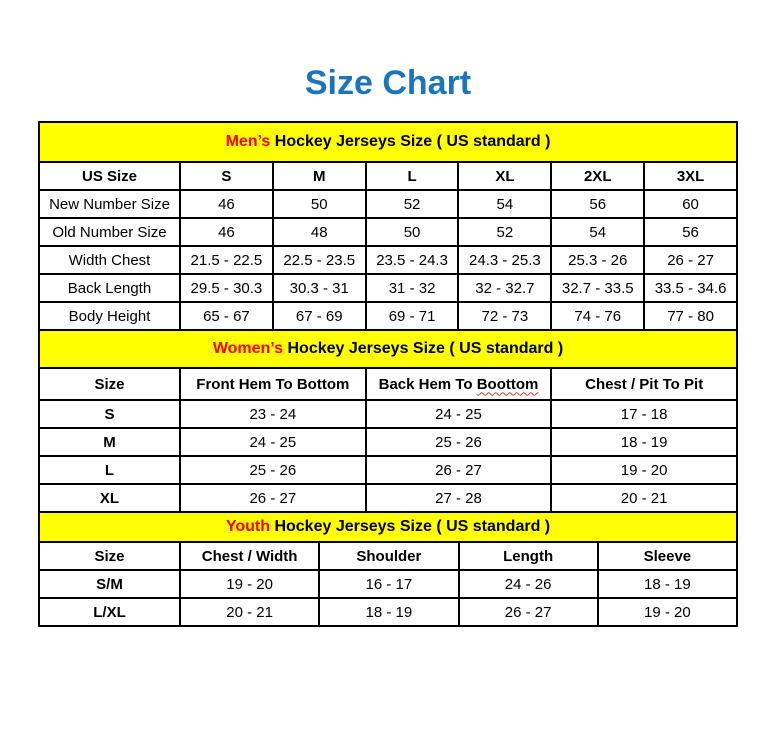  I want to click on mens-banner-text: Hockey Jerseys Size ( US standard ), so click(410, 141).